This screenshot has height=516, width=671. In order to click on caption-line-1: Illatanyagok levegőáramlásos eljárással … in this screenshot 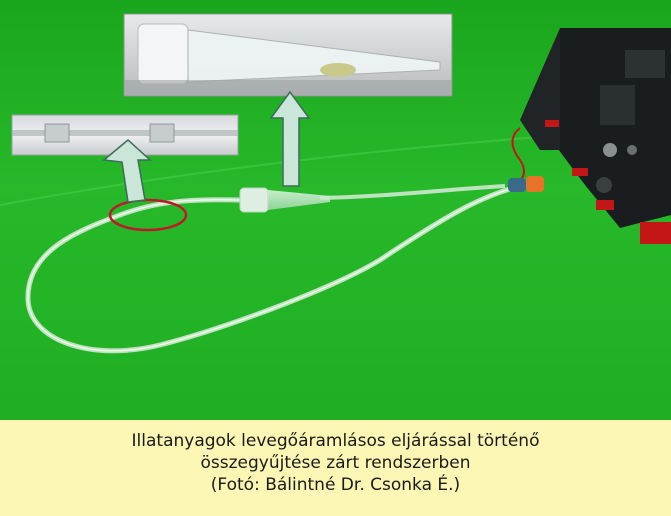, I will do `click(335, 441)`.